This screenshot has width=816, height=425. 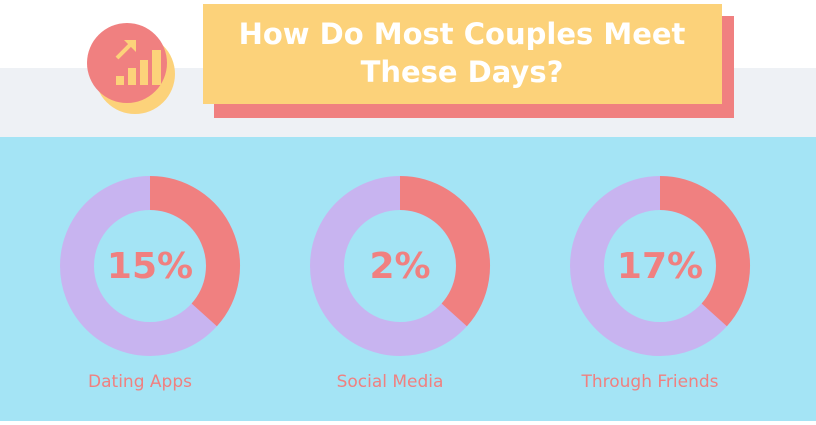 I want to click on stat-label: Social Media, so click(x=390, y=382).